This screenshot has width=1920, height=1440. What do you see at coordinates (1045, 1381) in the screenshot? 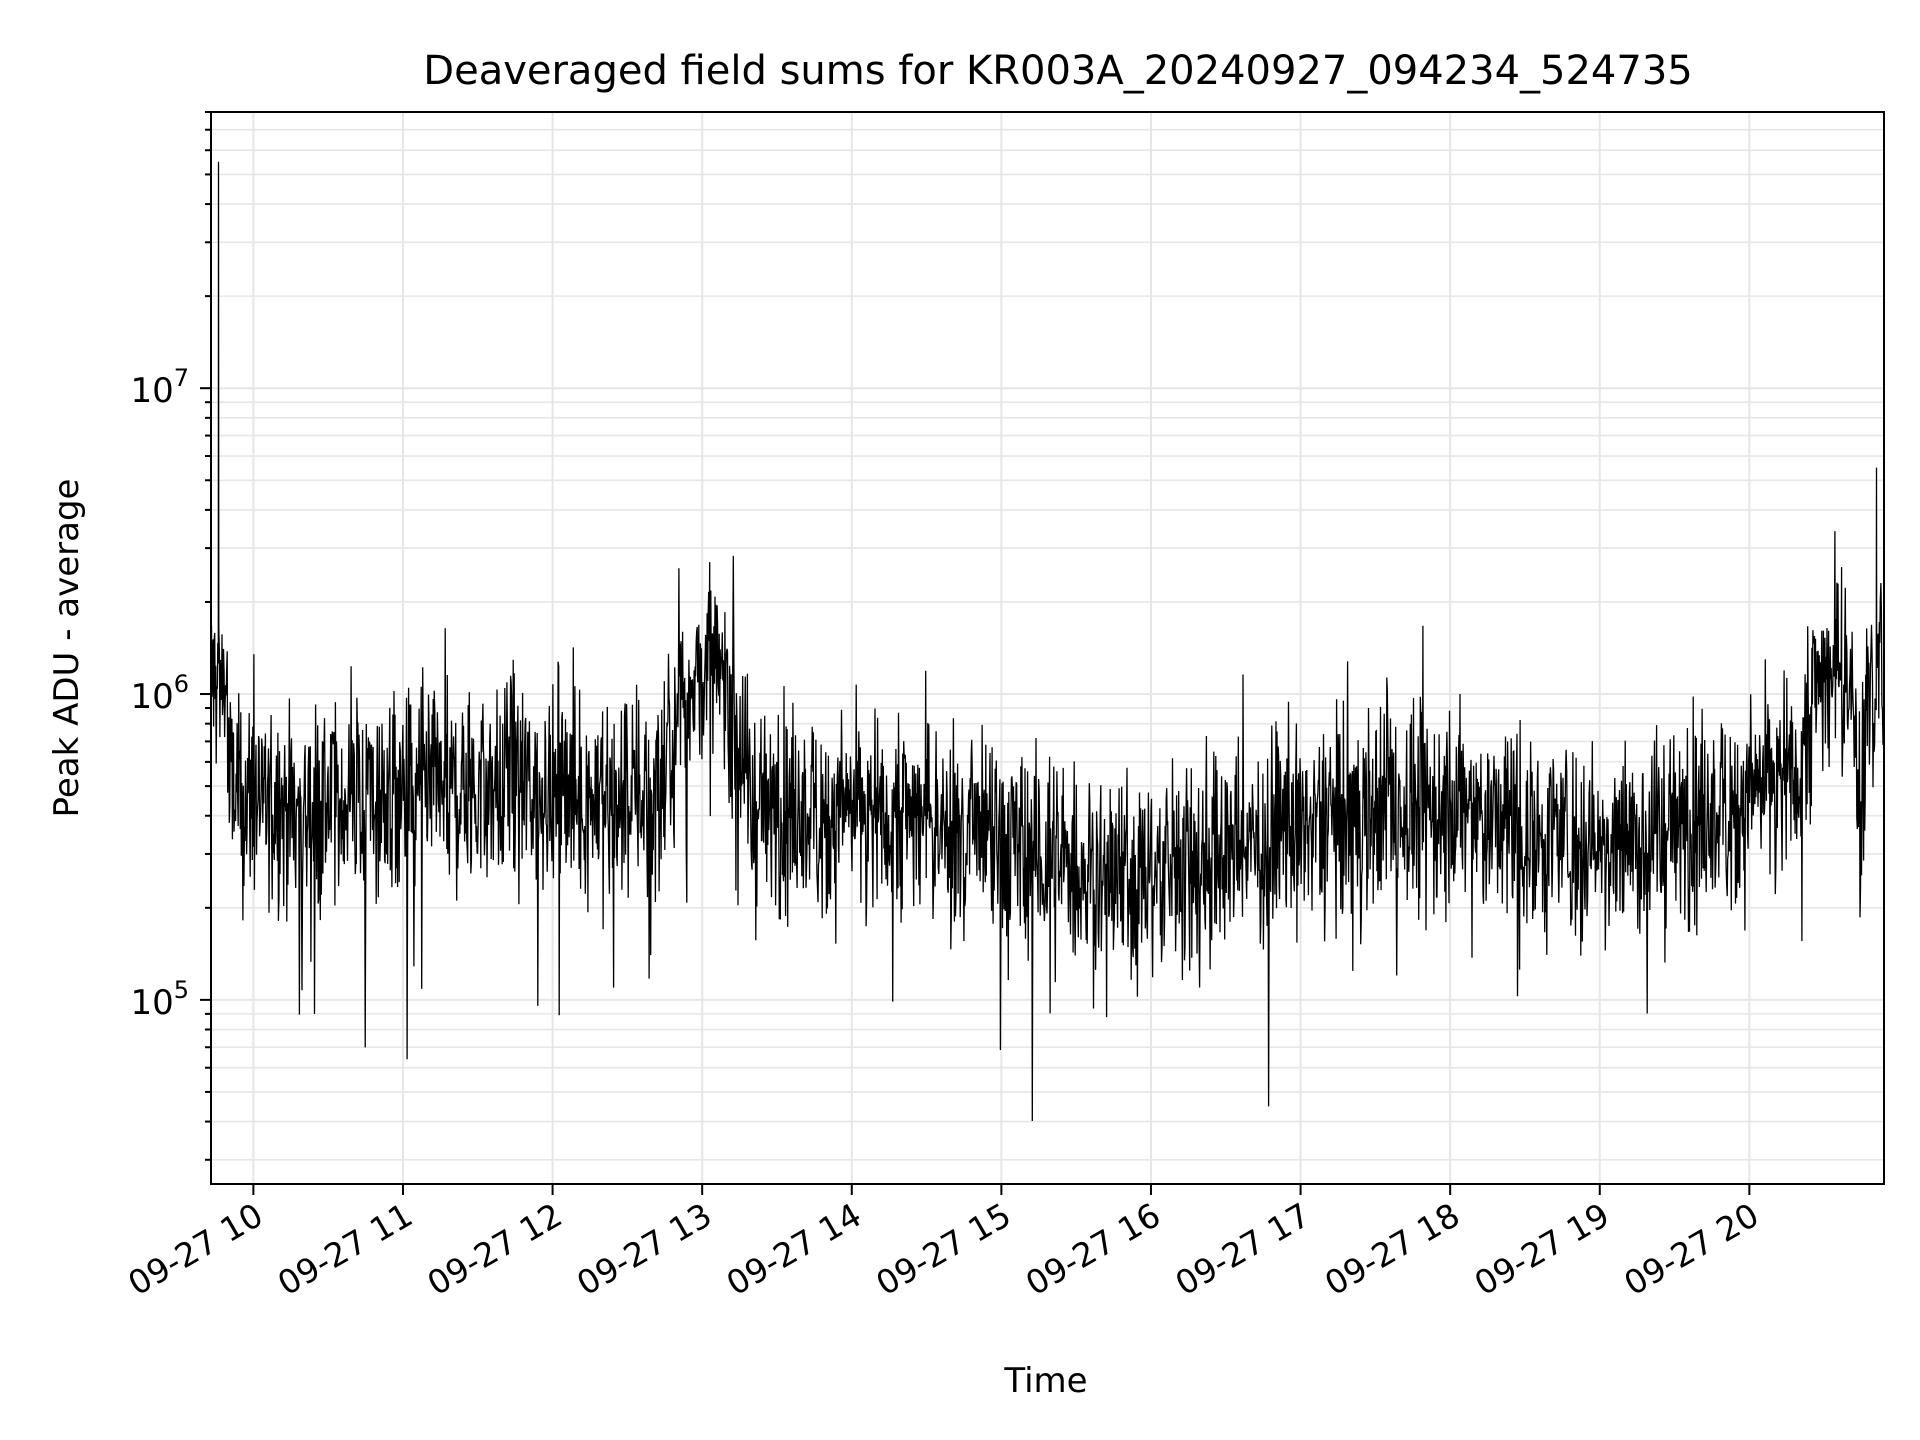
I see `x-axis-label: Time` at bounding box center [1045, 1381].